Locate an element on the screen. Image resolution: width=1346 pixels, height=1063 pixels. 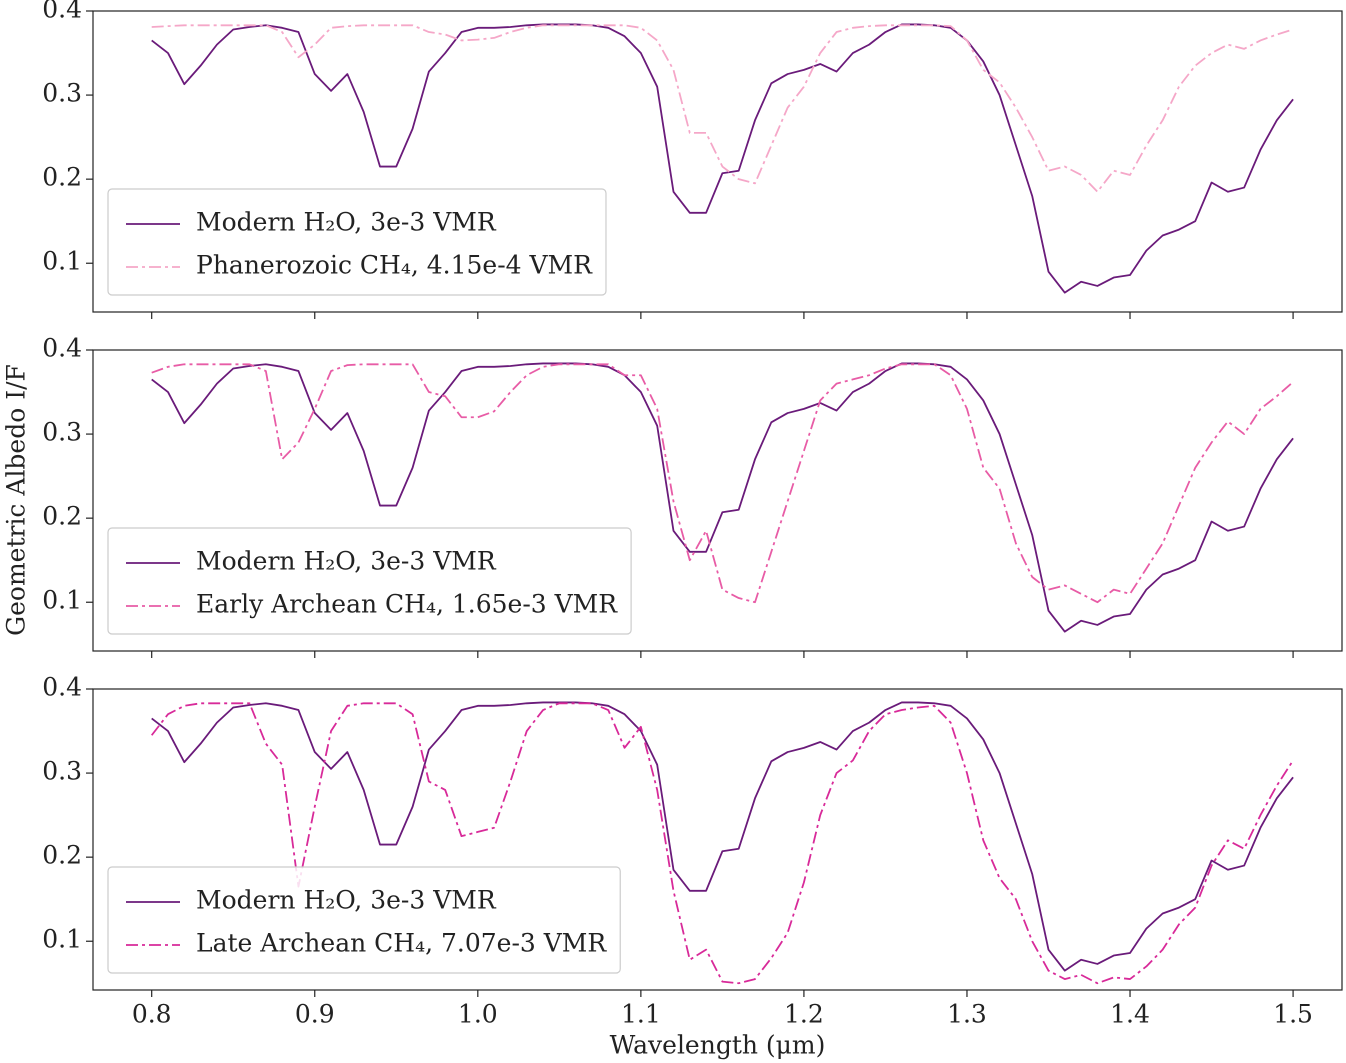
x-tick-label: 1.0 is located at coordinates (478, 1014).